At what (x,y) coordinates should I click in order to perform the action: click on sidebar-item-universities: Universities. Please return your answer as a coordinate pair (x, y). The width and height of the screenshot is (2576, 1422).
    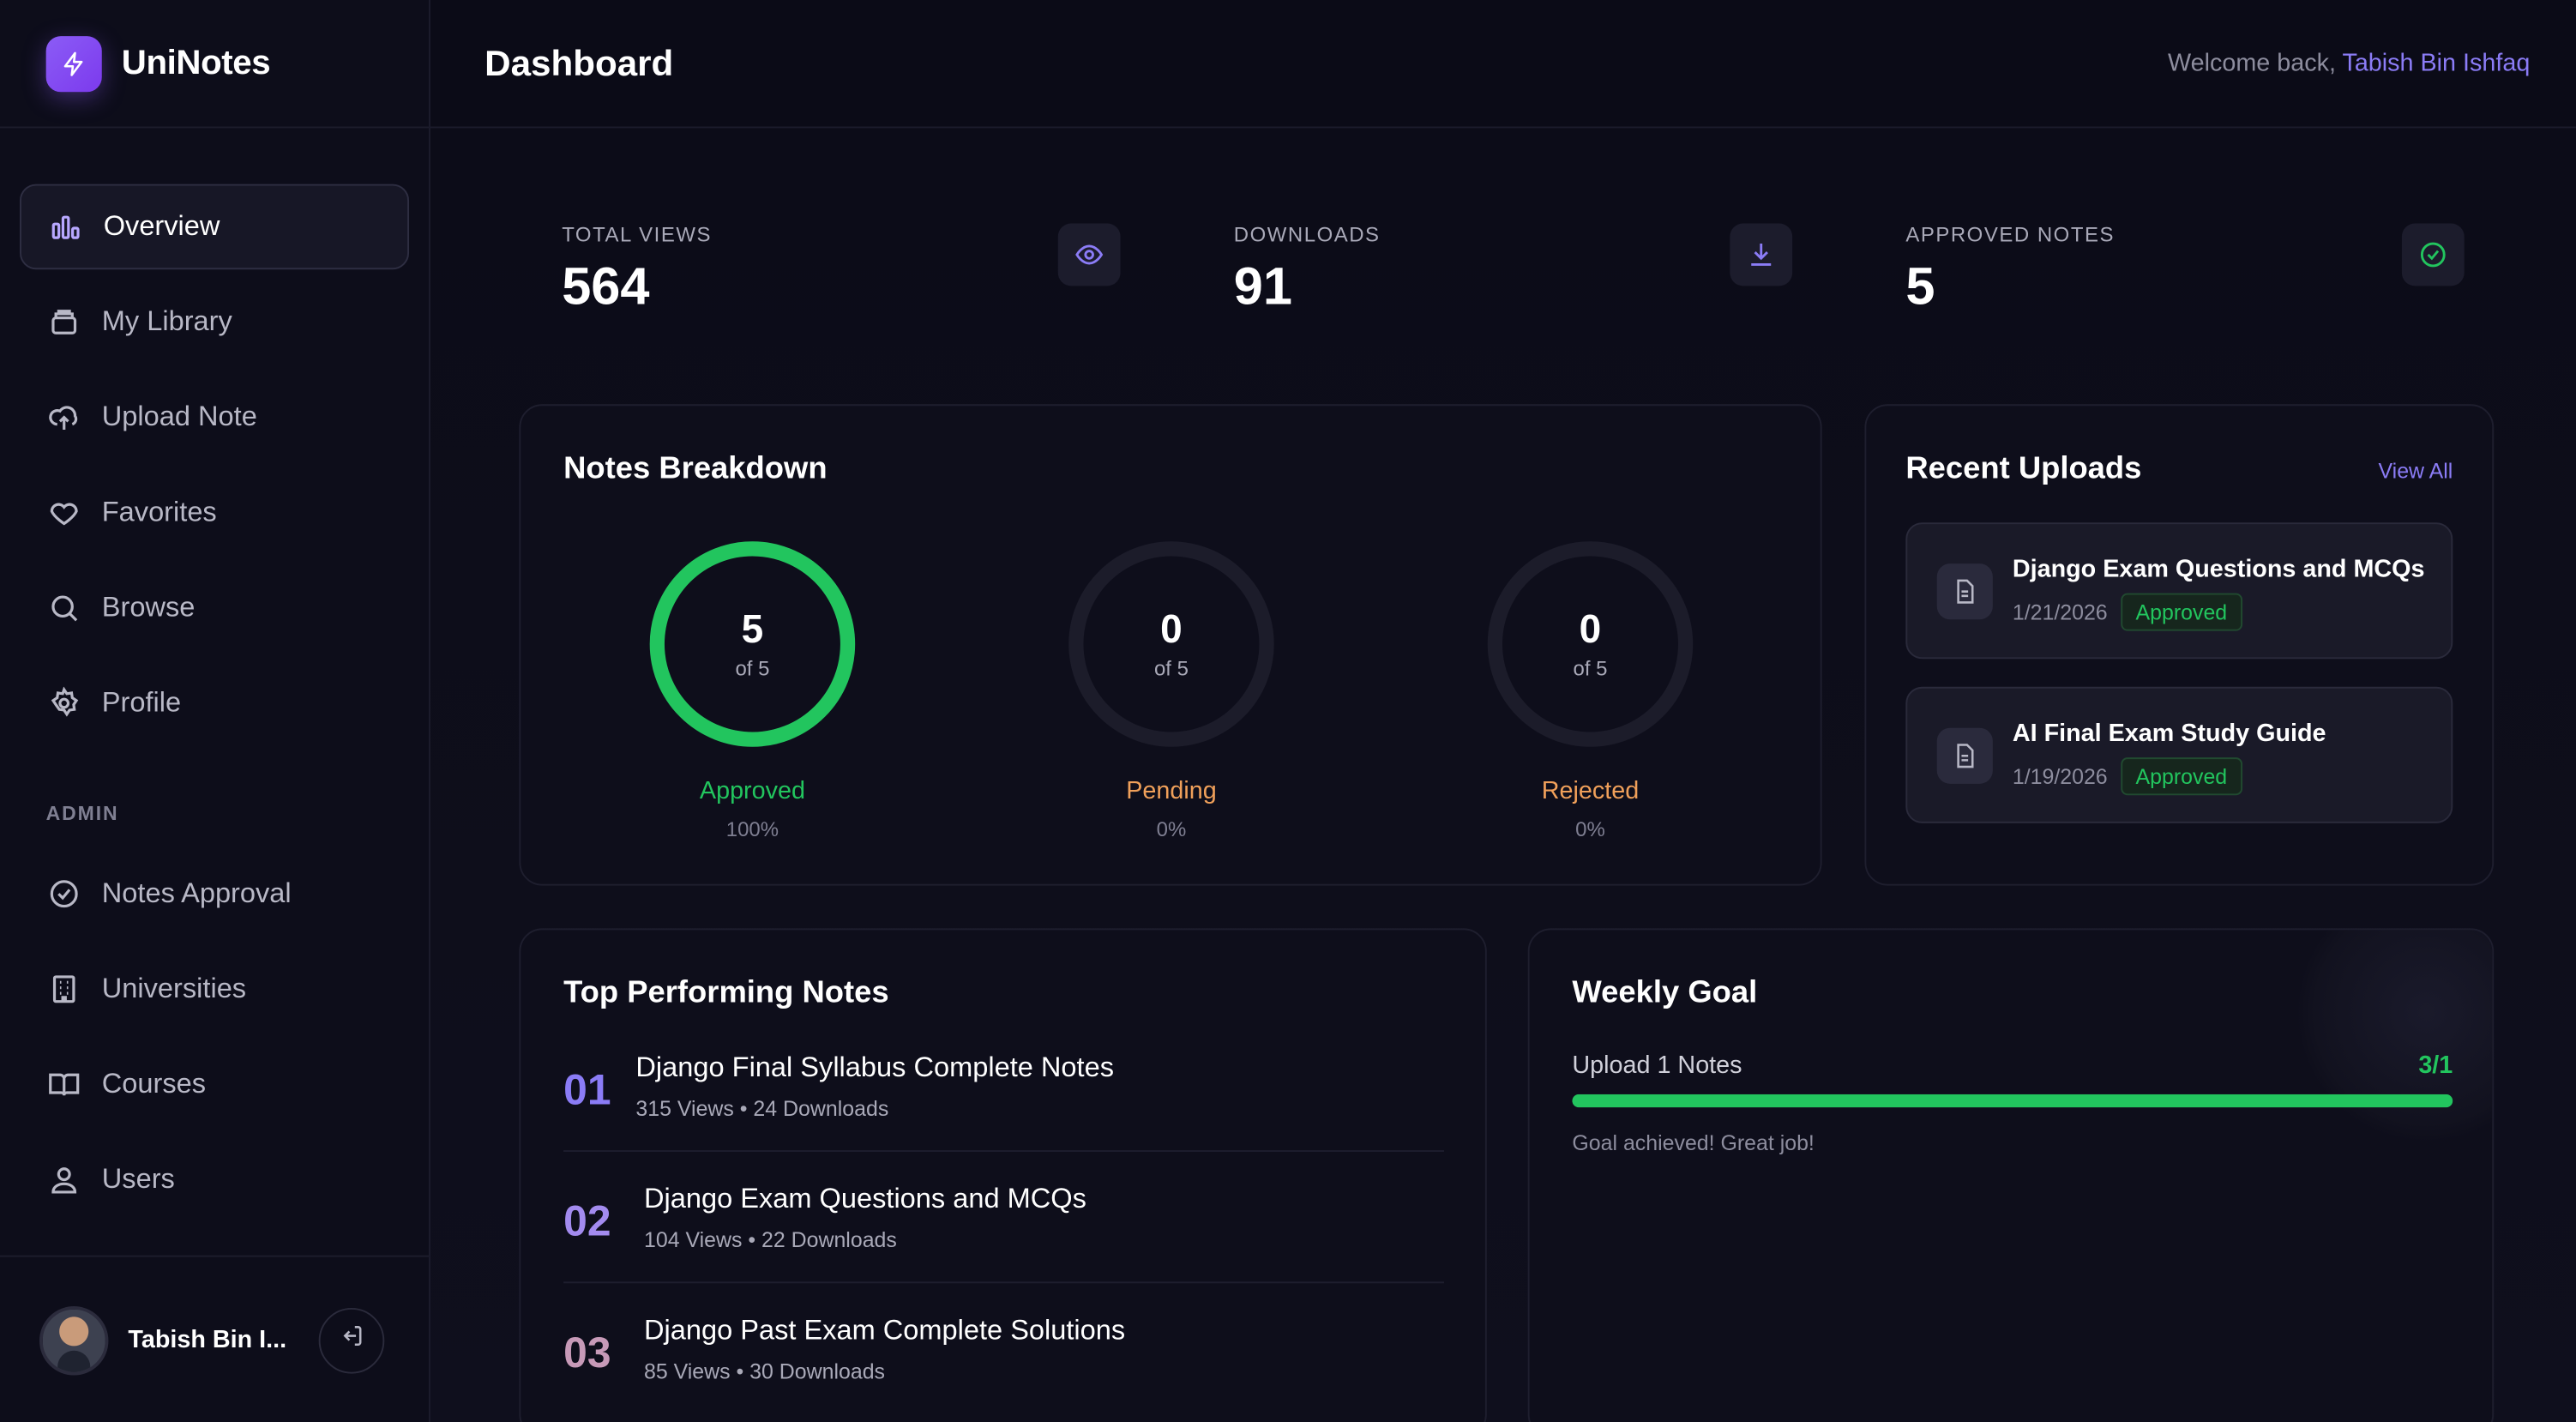
    Looking at the image, I should click on (214, 990).